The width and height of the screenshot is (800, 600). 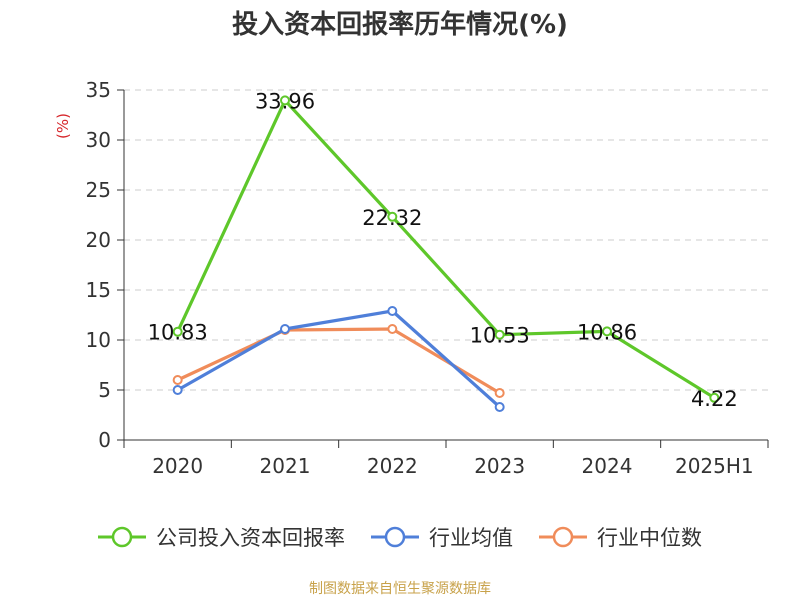 I want to click on y-tick-label: 25, so click(x=98, y=190).